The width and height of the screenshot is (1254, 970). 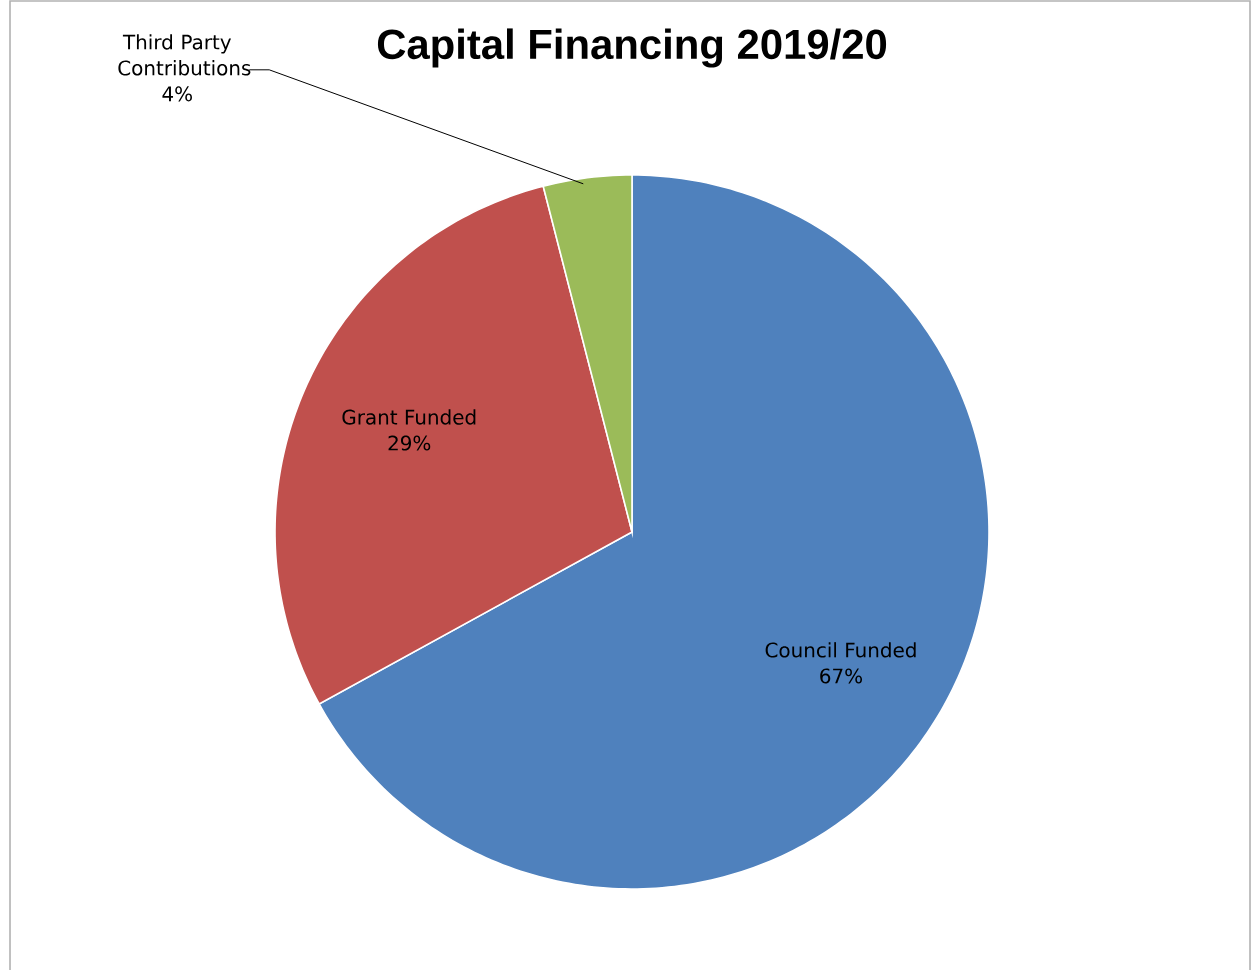 I want to click on chart-title: Capital Financing 2019/20, so click(x=632, y=48).